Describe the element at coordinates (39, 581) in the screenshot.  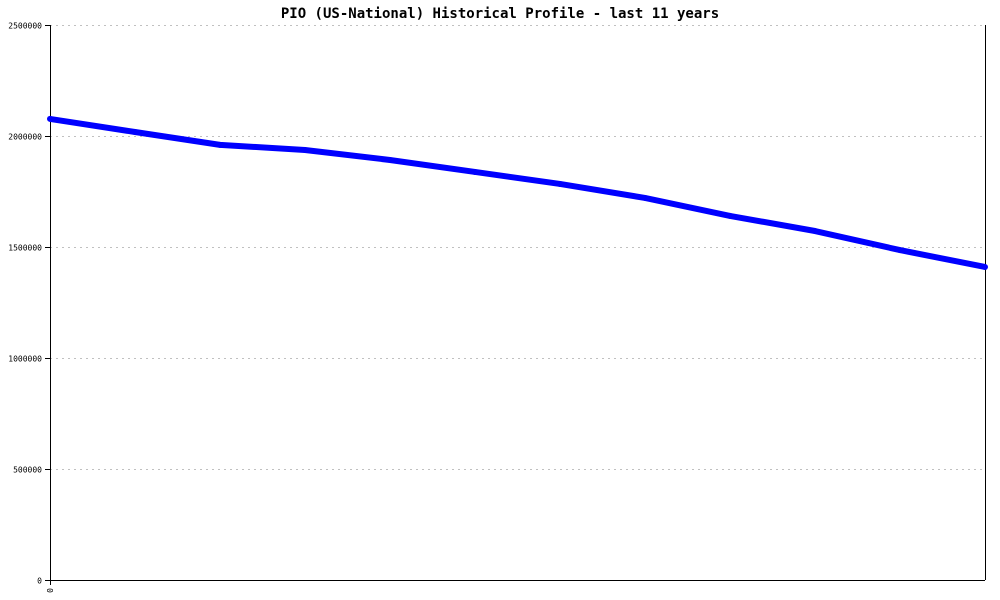
I see `y-tick-label: 0` at that location.